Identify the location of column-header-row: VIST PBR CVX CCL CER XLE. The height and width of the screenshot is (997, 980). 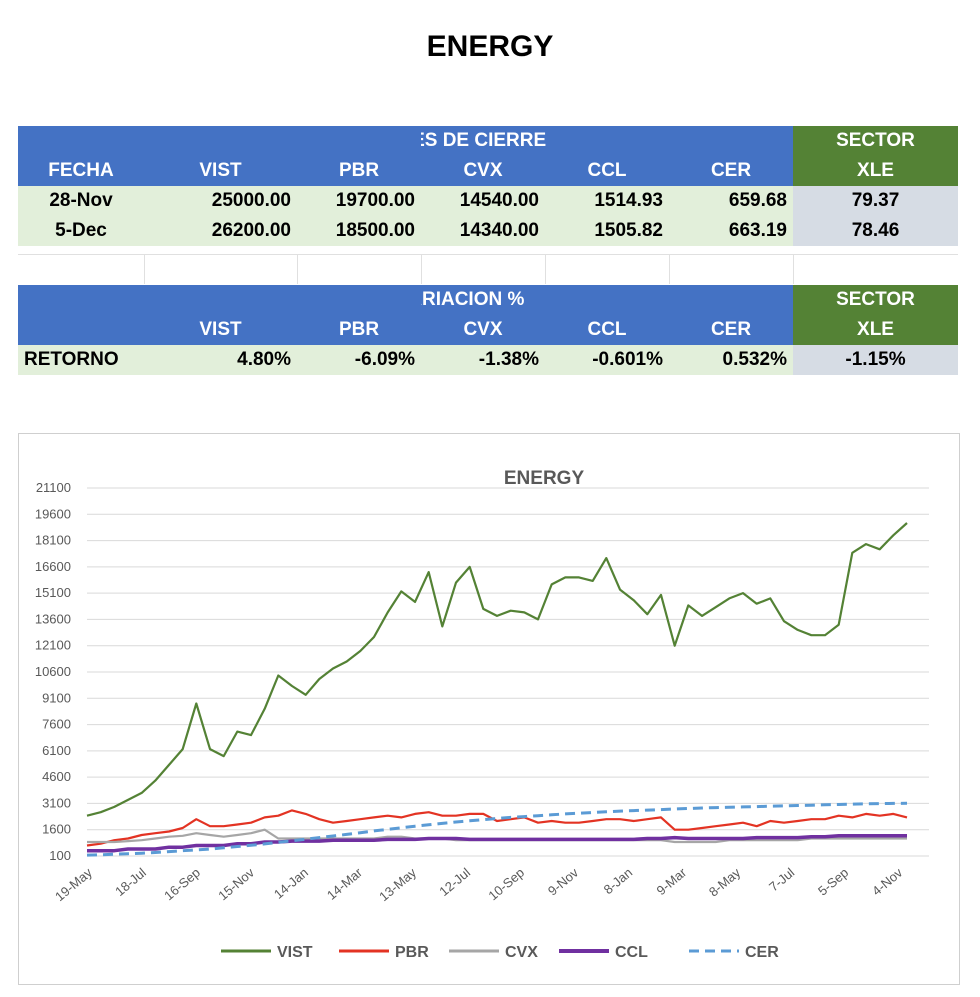
(488, 330).